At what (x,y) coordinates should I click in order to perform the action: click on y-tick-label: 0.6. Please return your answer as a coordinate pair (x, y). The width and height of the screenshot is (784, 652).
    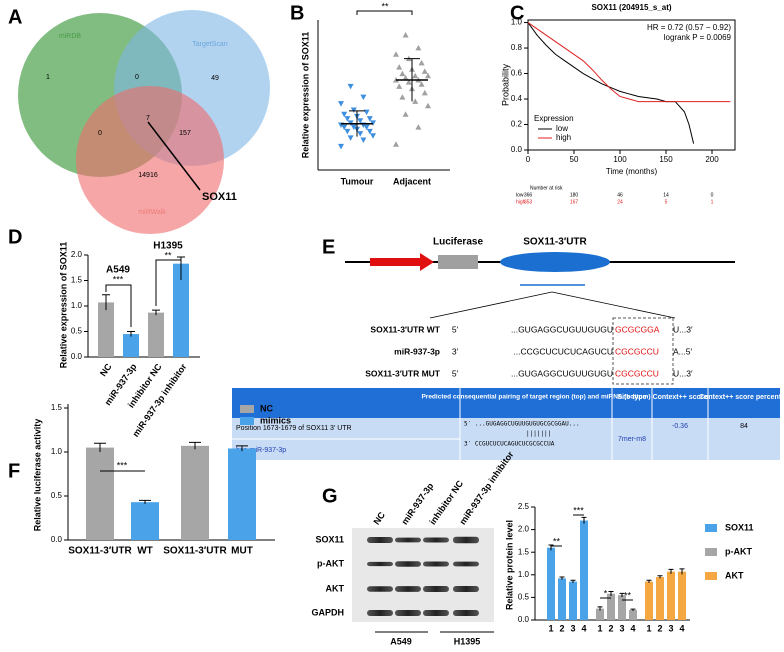
    Looking at the image, I should click on (517, 73).